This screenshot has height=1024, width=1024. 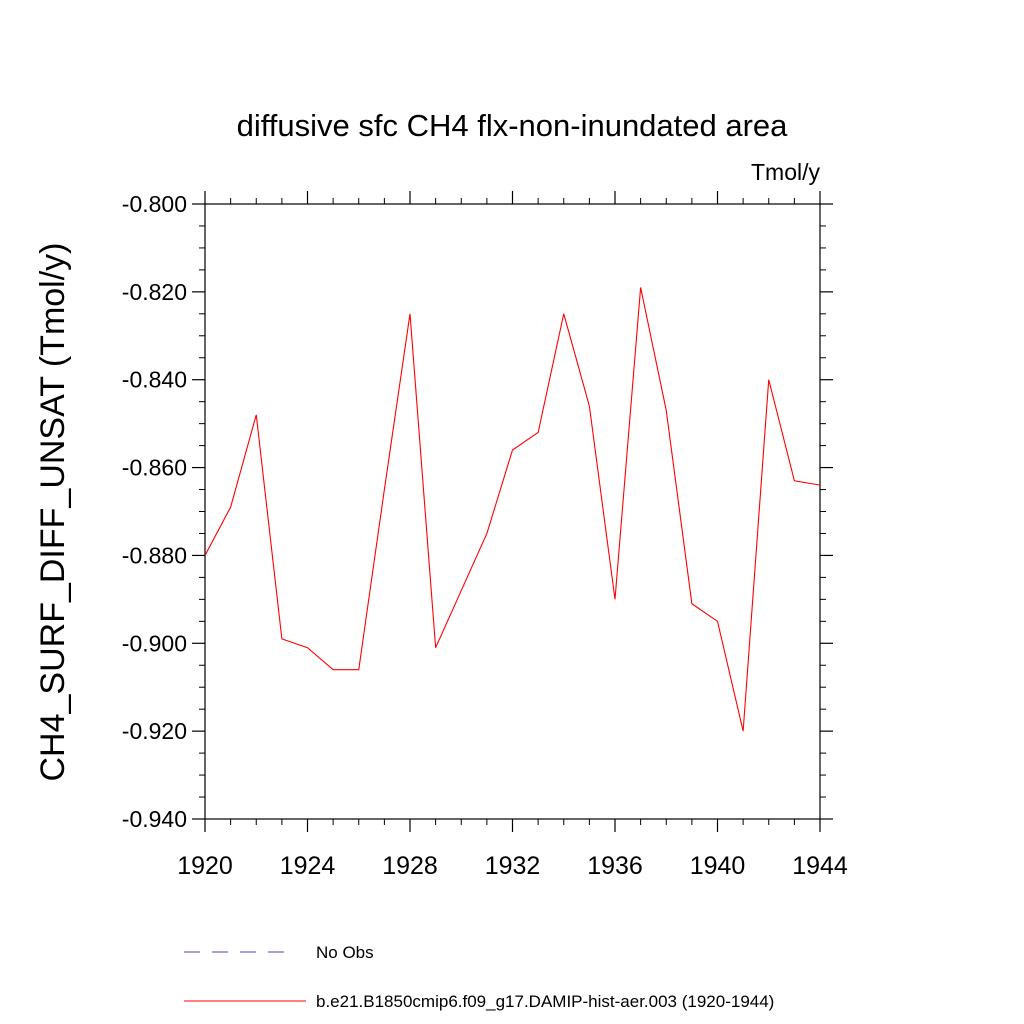 I want to click on y-tick-label: -0.800, so click(x=154, y=204).